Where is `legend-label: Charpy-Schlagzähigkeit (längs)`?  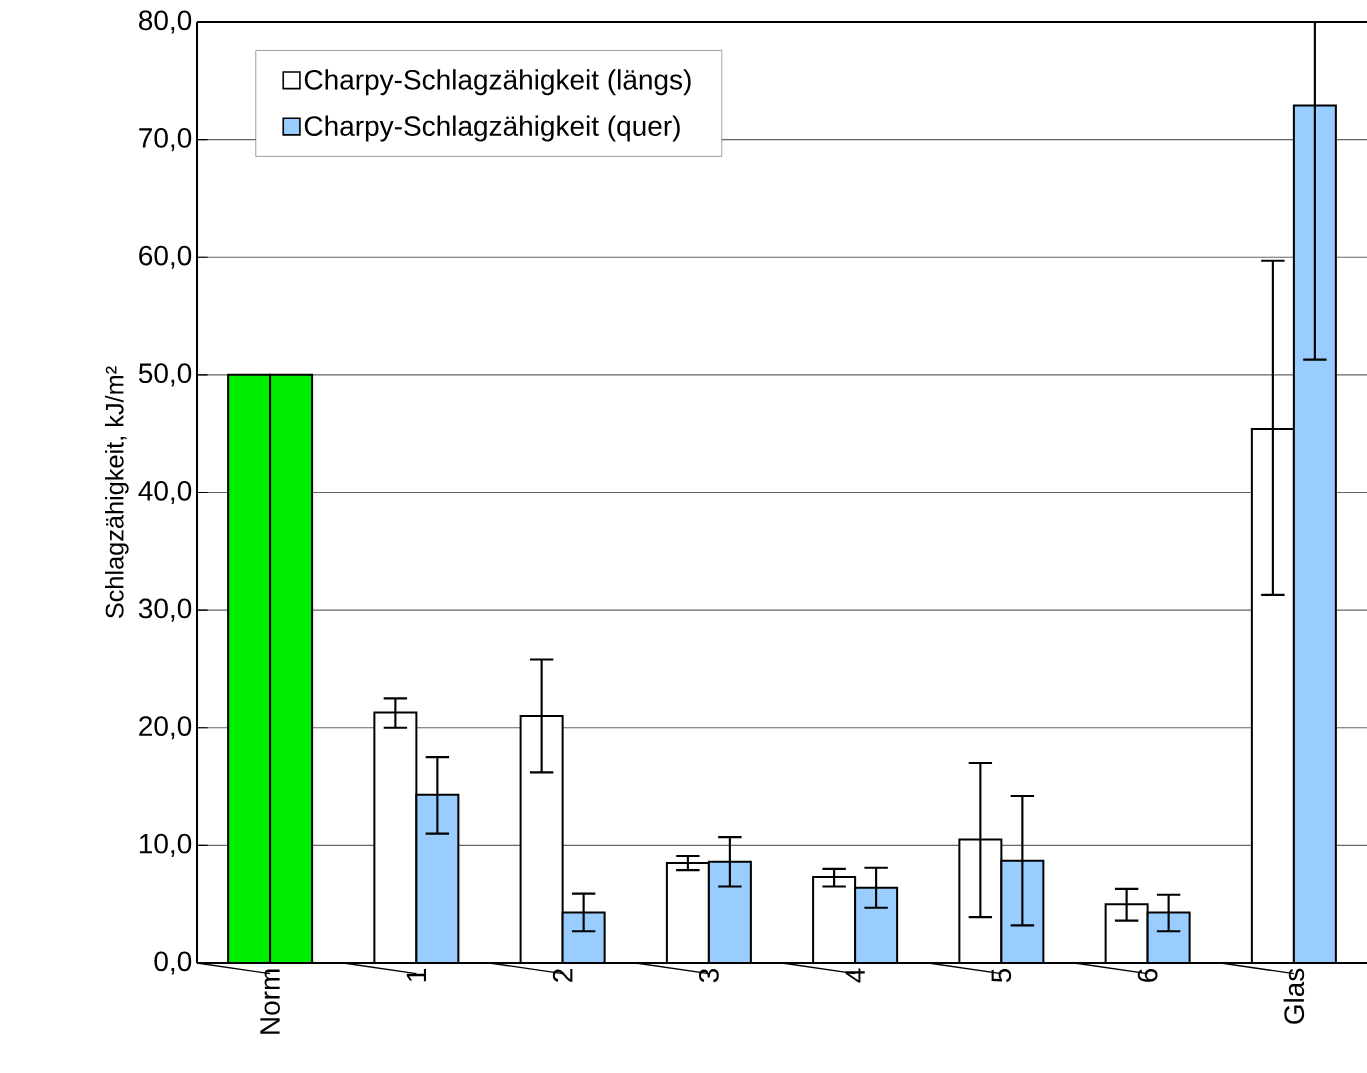
legend-label: Charpy-Schlagzähigkeit (längs) is located at coordinates (497, 82).